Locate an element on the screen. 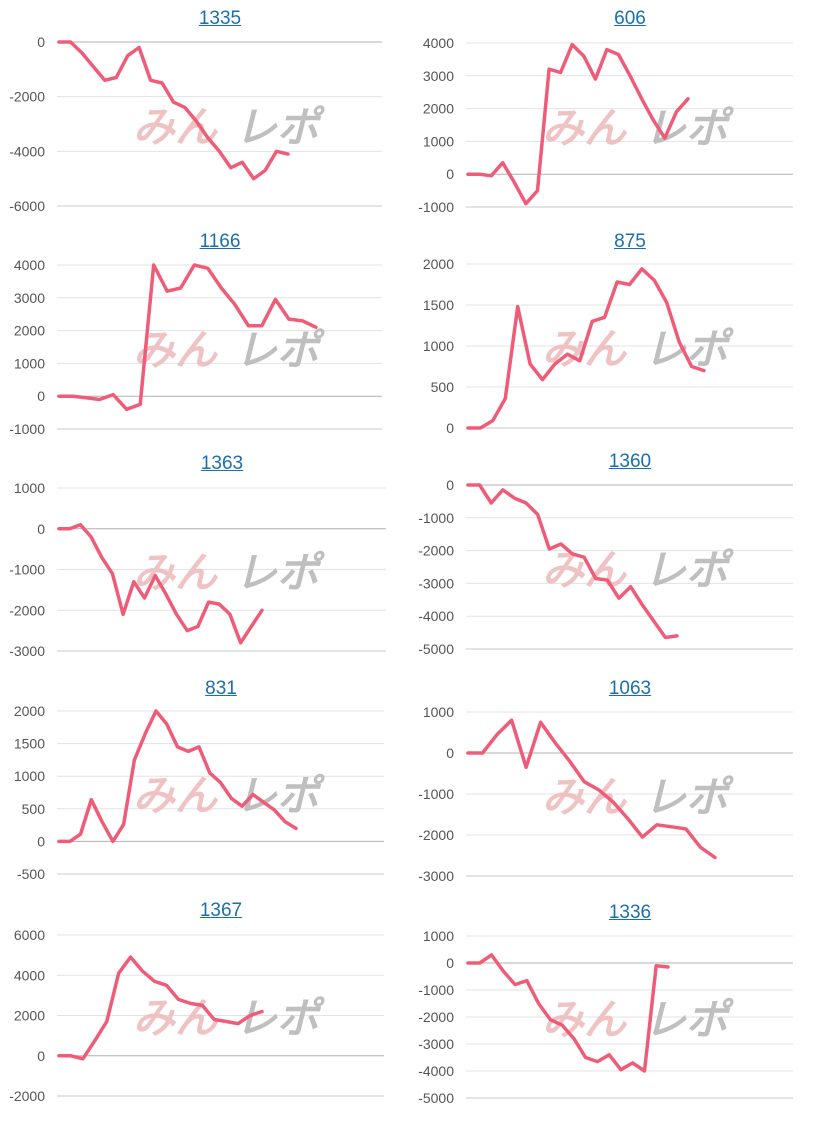 The image size is (818, 1124). line-chart: 6000 4000 2000 0 -2000 みんレポ is located at coordinates (204, 1016).